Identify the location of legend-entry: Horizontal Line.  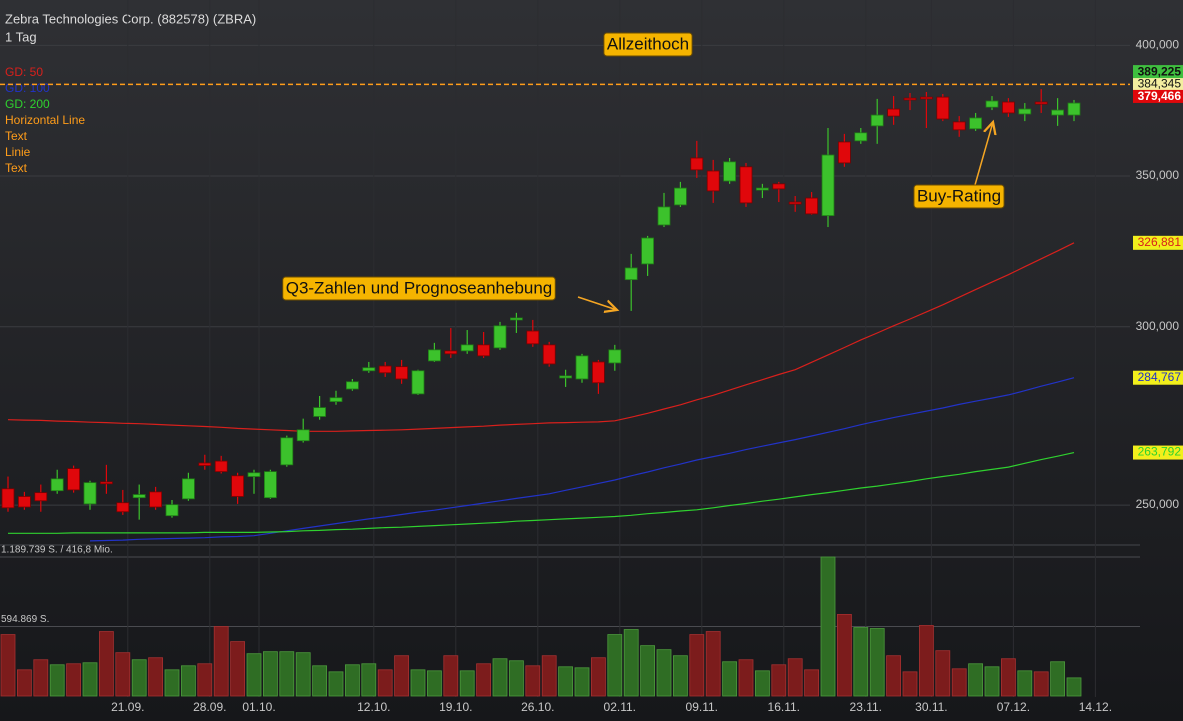
(45, 120).